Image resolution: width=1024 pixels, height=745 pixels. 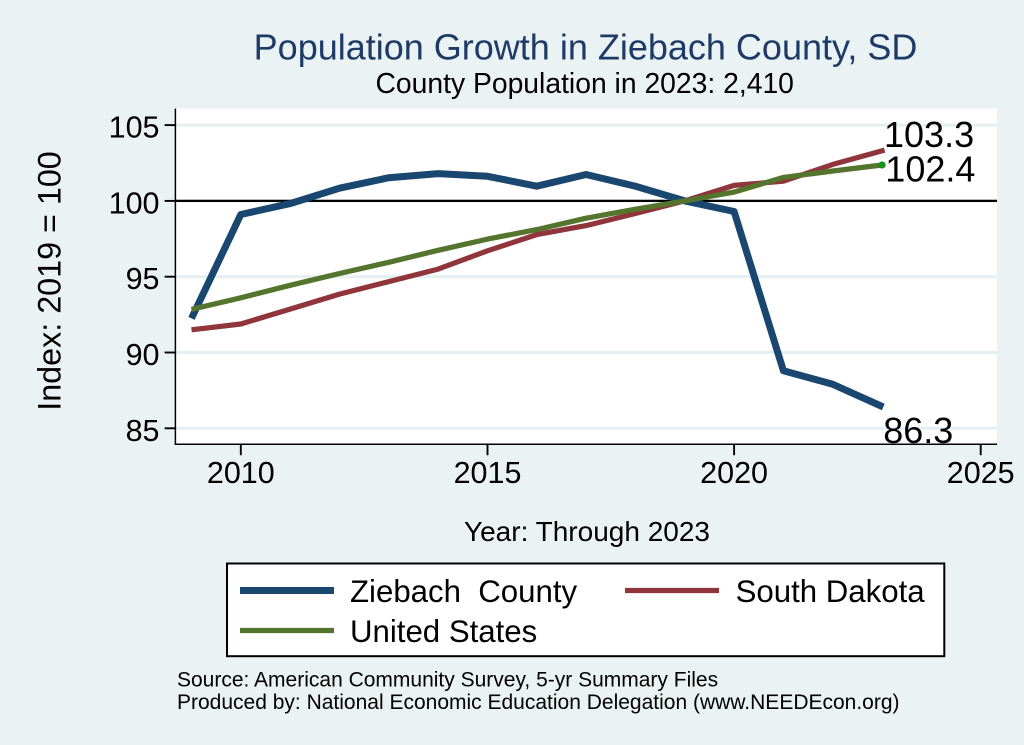 I want to click on svg-text: 85, so click(x=143, y=431).